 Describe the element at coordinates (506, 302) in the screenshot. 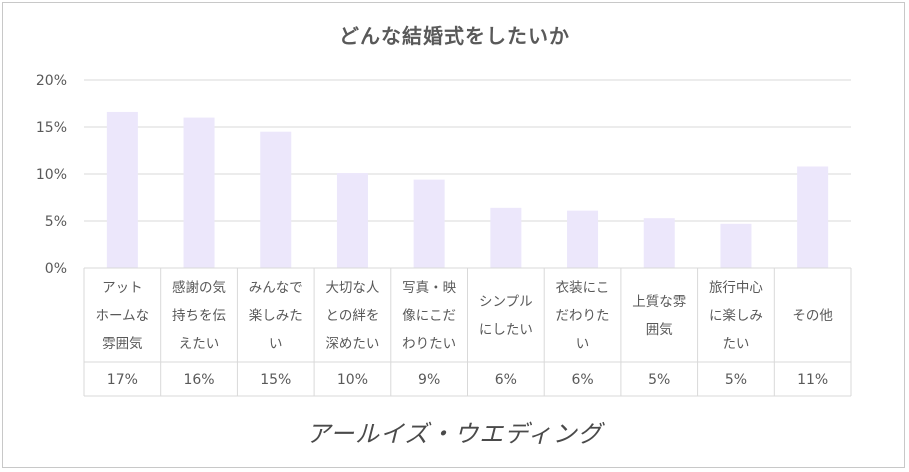

I see `category-label: シンプル` at that location.